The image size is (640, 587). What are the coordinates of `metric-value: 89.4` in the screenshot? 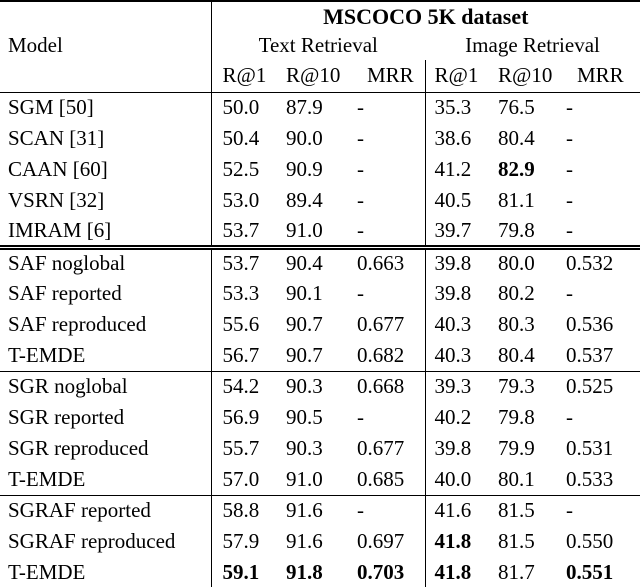 It's located at (304, 200).